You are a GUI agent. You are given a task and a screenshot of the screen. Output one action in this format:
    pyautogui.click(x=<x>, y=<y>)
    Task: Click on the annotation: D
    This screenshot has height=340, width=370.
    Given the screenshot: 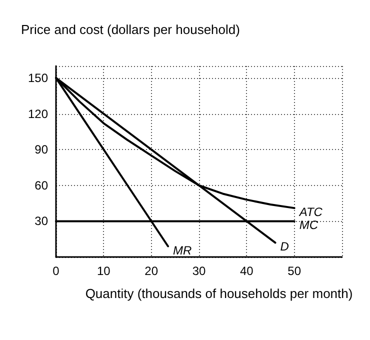 What is the action you would take?
    pyautogui.click(x=285, y=247)
    